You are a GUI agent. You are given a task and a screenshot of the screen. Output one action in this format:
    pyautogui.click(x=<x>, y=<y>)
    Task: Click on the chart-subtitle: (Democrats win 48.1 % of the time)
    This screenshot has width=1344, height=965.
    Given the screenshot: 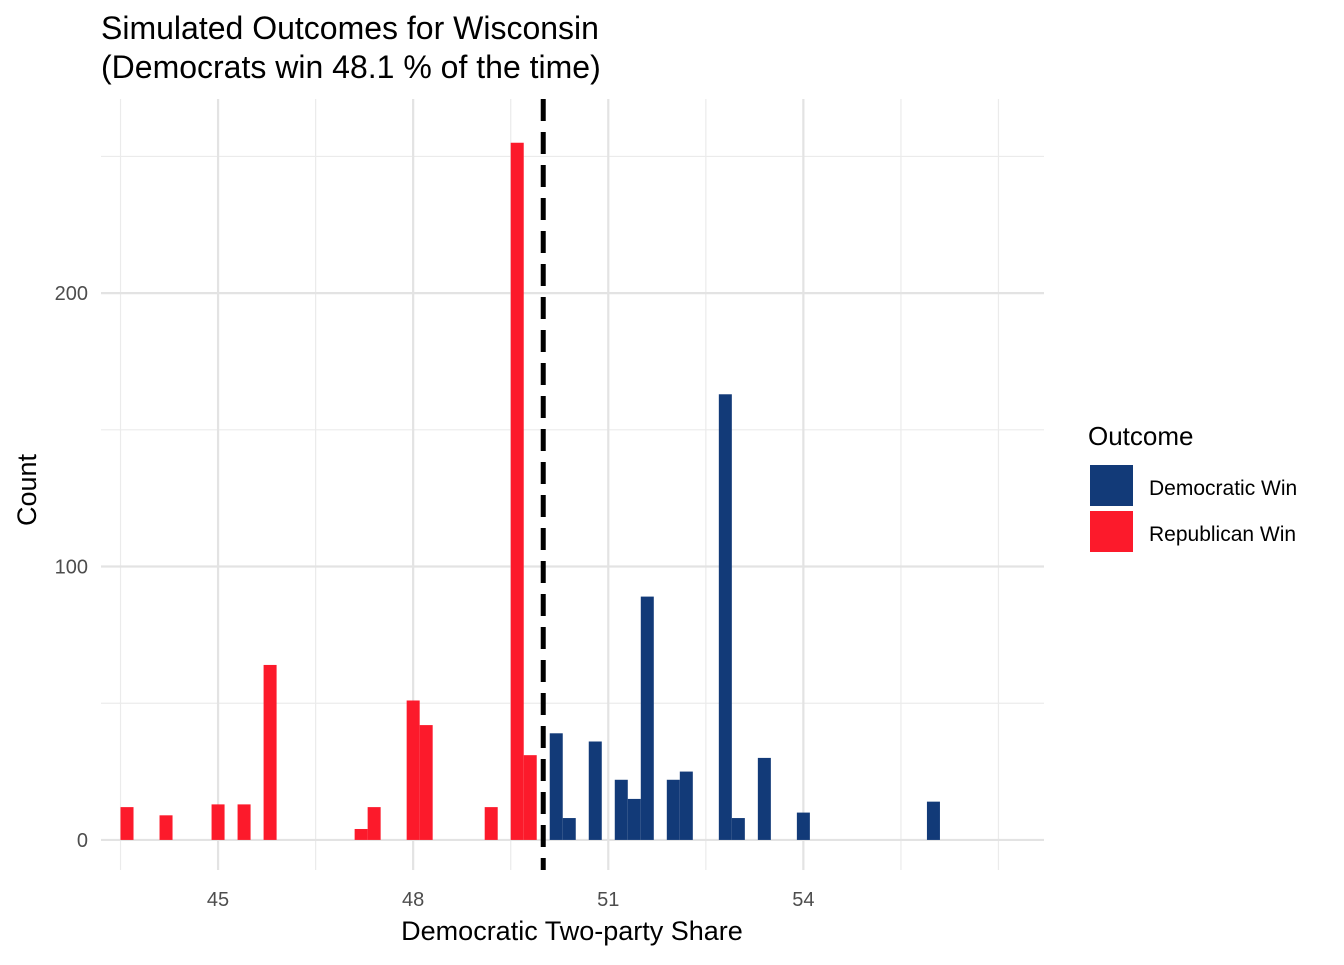 What is the action you would take?
    pyautogui.click(x=351, y=67)
    